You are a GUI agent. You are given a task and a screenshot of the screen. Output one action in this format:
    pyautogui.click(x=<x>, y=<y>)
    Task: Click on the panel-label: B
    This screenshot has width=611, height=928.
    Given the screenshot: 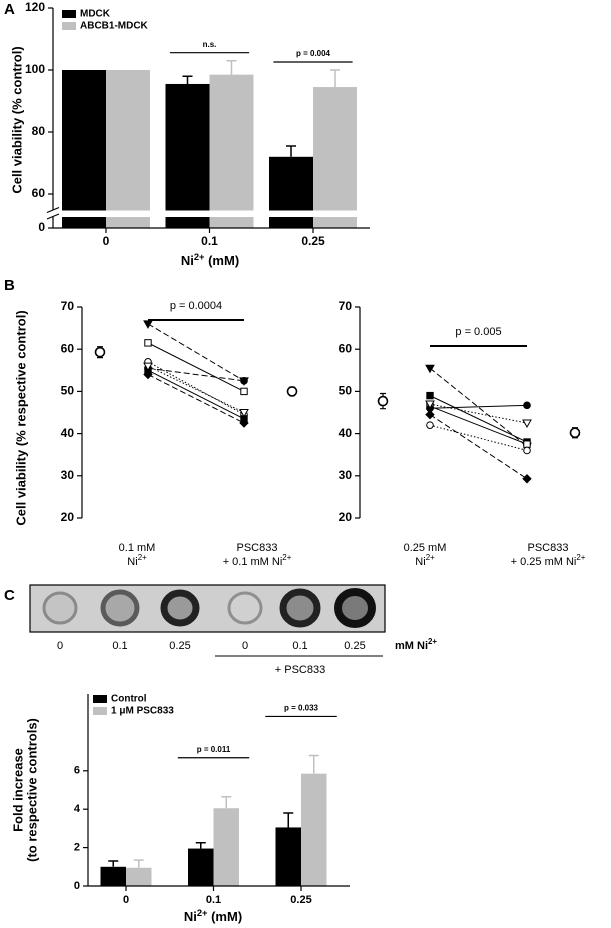 What is the action you would take?
    pyautogui.click(x=9, y=285)
    